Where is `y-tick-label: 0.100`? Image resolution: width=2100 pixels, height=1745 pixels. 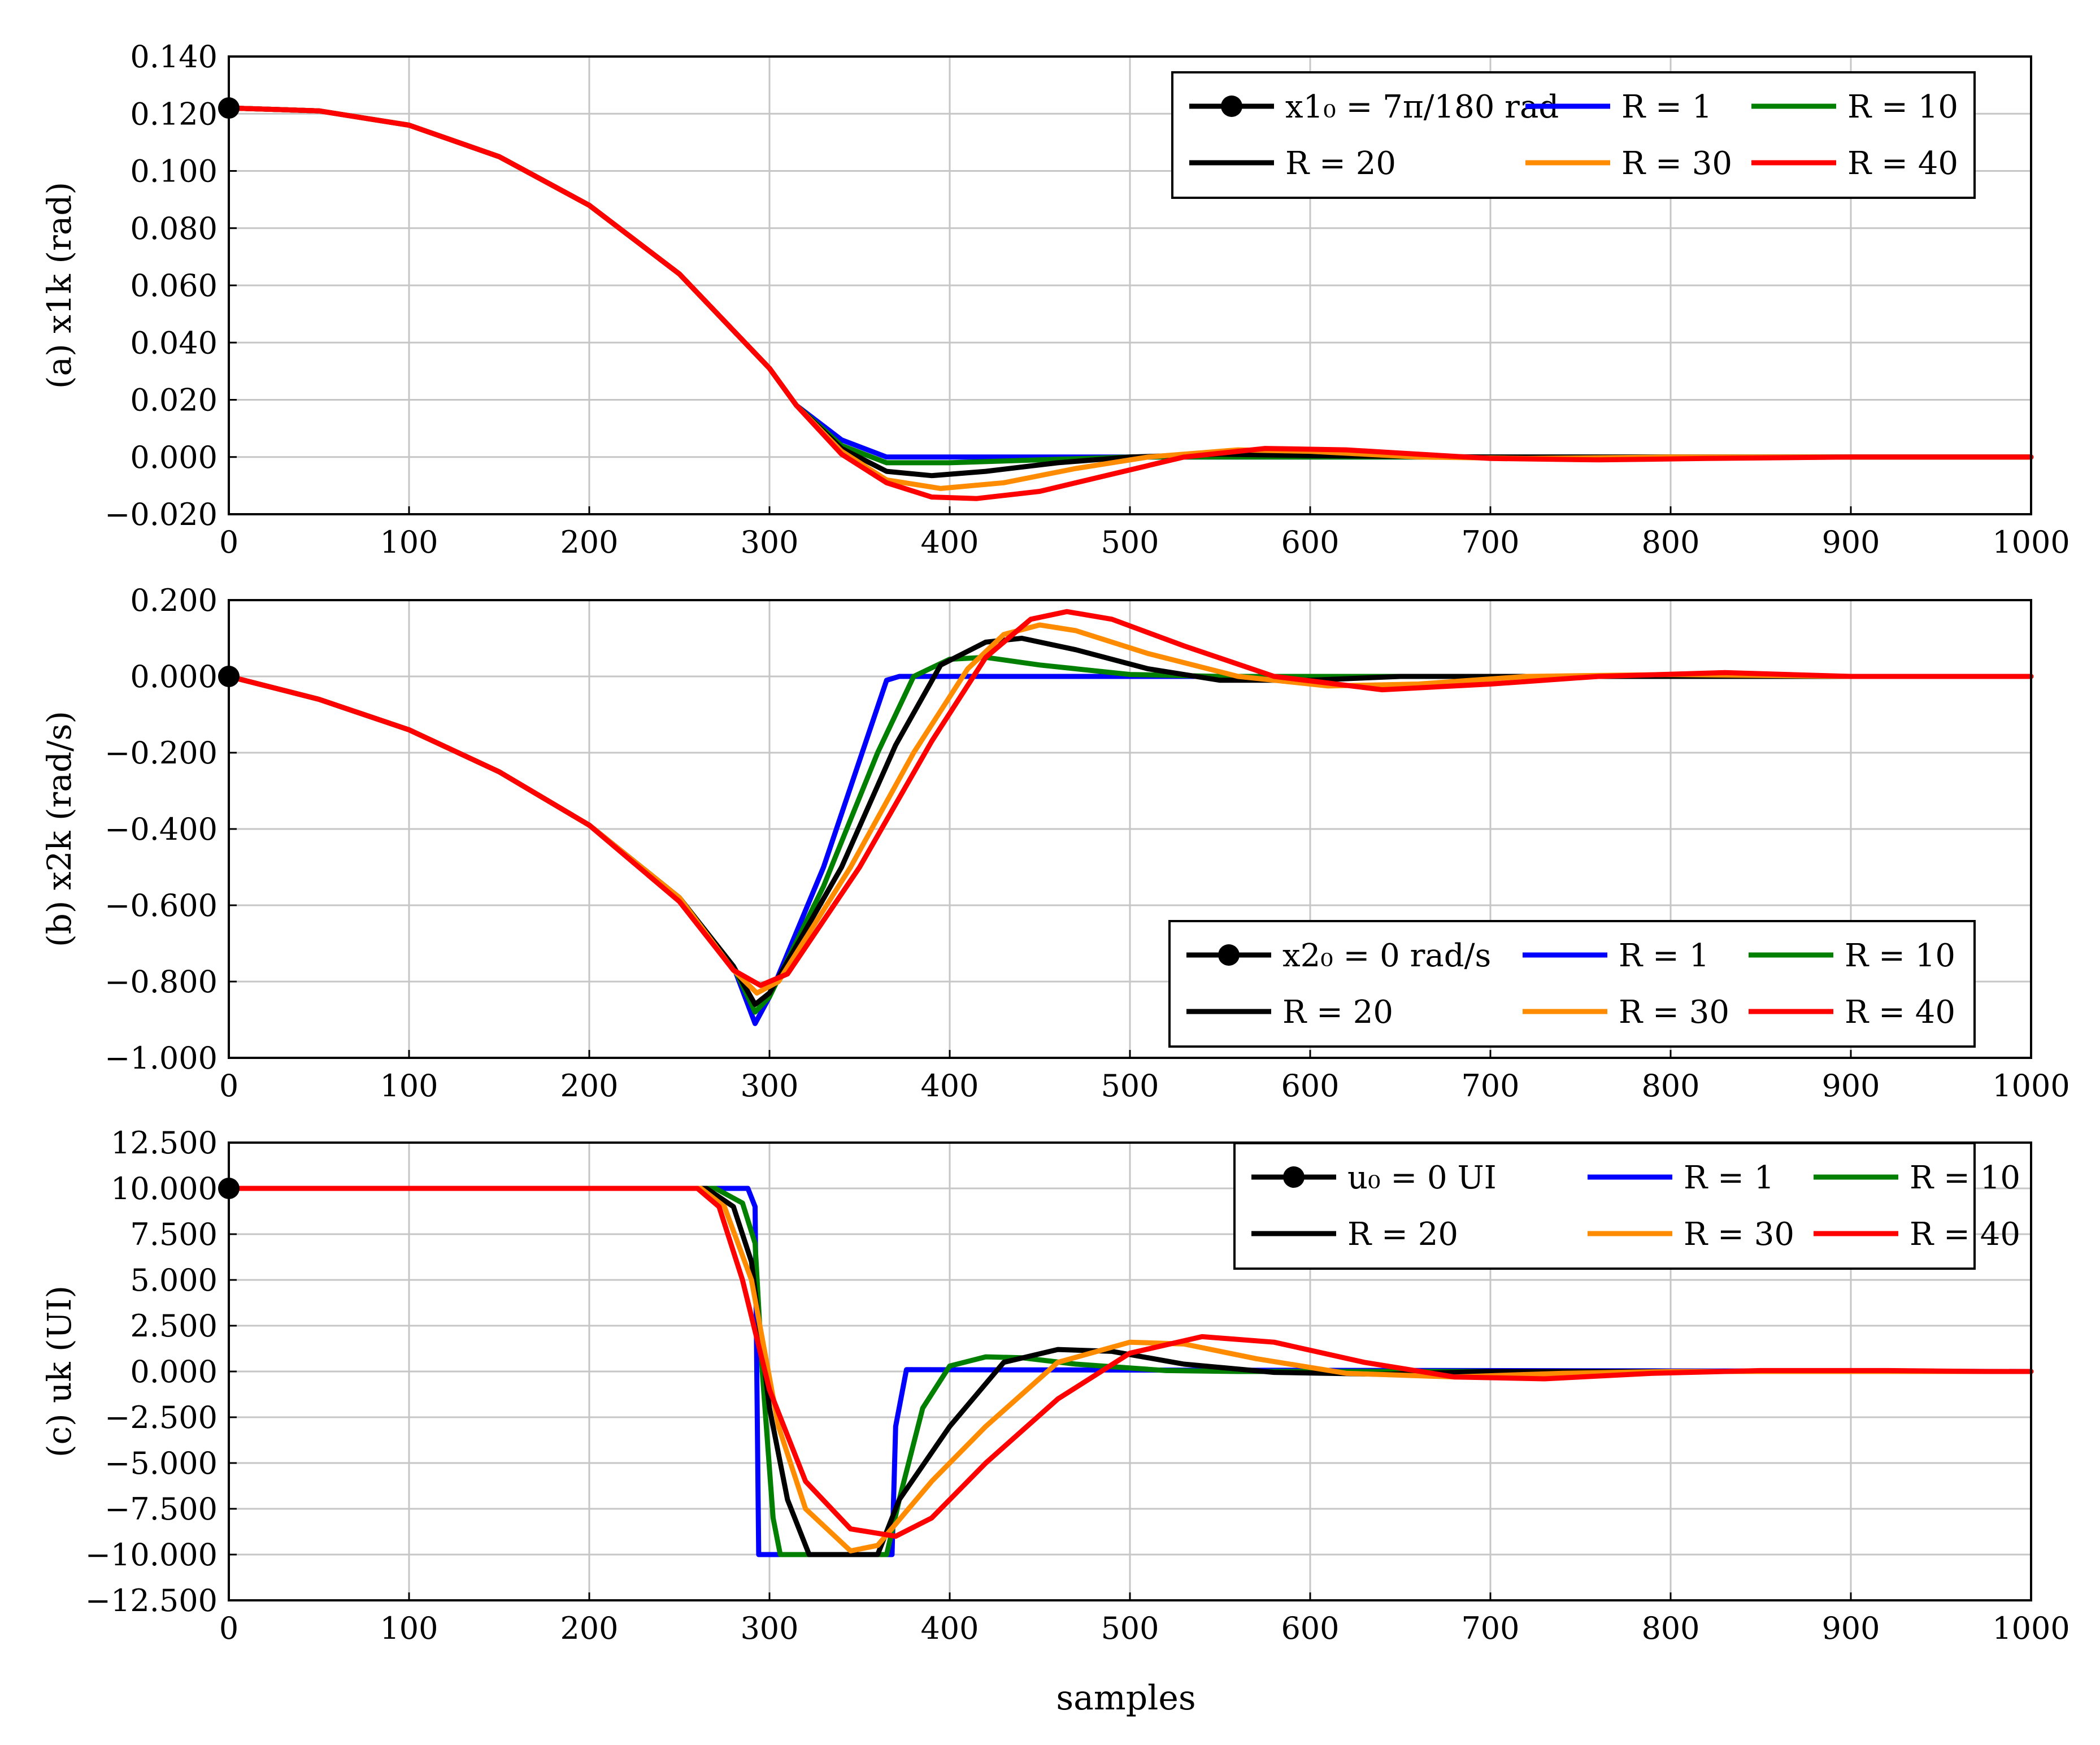
y-tick-label: 0.100 is located at coordinates (174, 171).